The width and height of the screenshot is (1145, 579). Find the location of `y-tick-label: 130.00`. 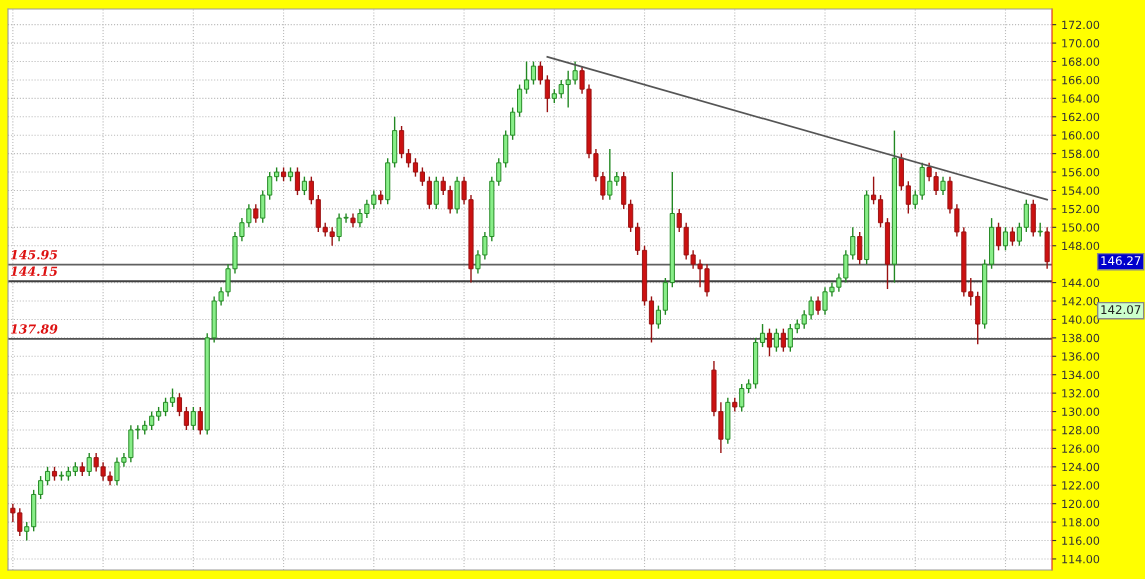

y-tick-label: 130.00 is located at coordinates (1081, 411).